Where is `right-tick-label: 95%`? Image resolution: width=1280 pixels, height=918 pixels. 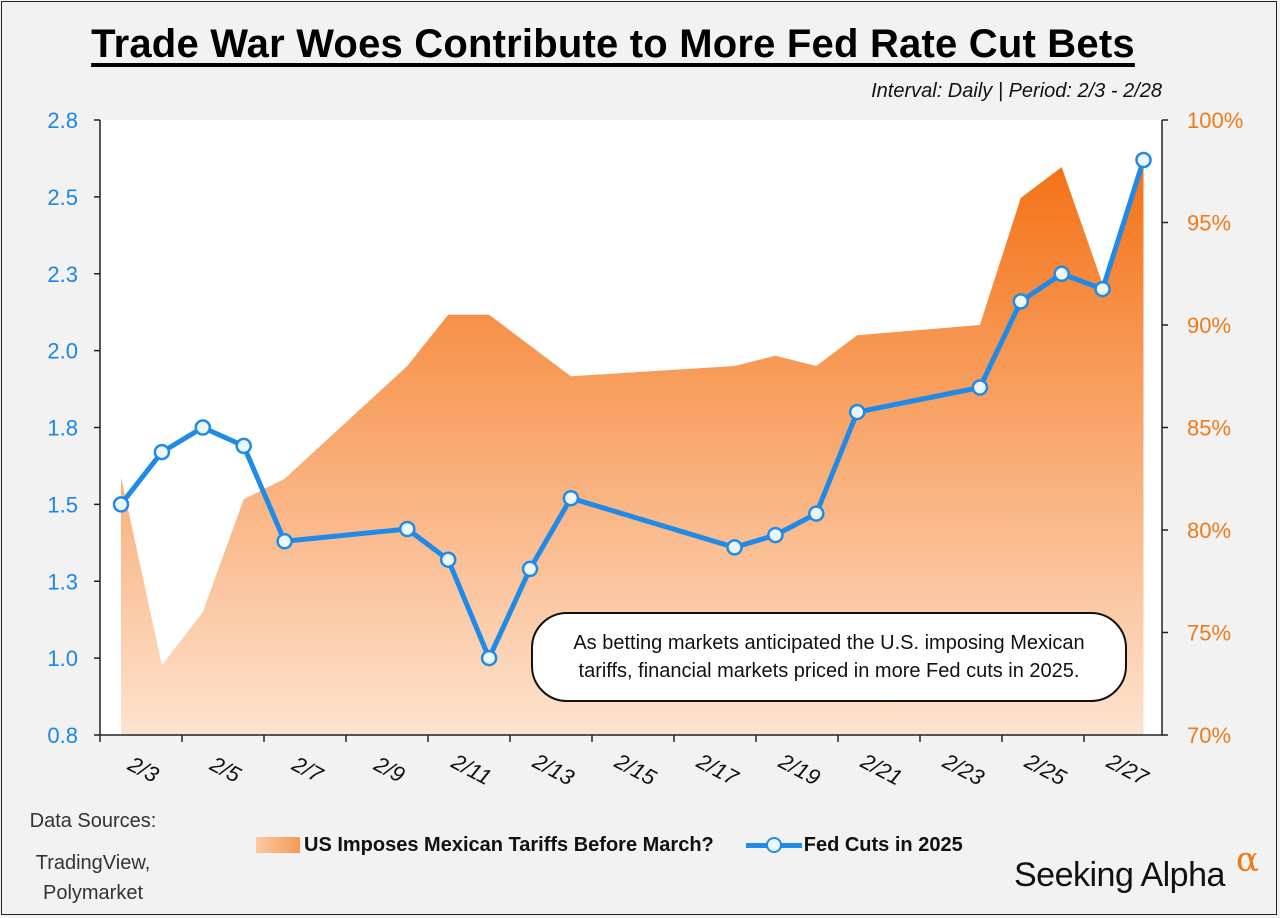
right-tick-label: 95% is located at coordinates (1209, 223).